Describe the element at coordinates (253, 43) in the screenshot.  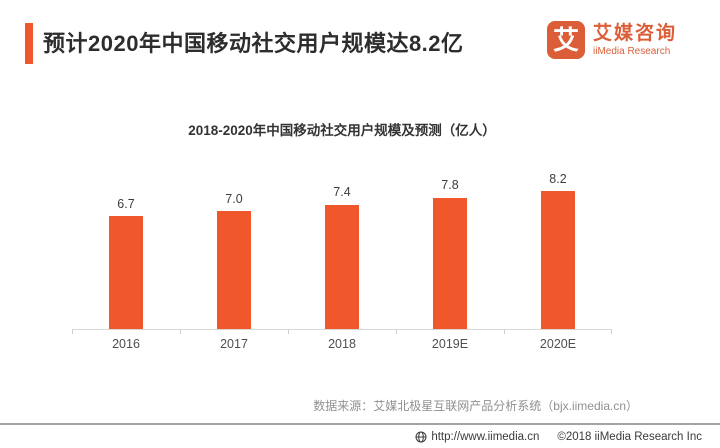
I see `page-title: 预计2020年中国移动社交用户规模达8.2亿` at that location.